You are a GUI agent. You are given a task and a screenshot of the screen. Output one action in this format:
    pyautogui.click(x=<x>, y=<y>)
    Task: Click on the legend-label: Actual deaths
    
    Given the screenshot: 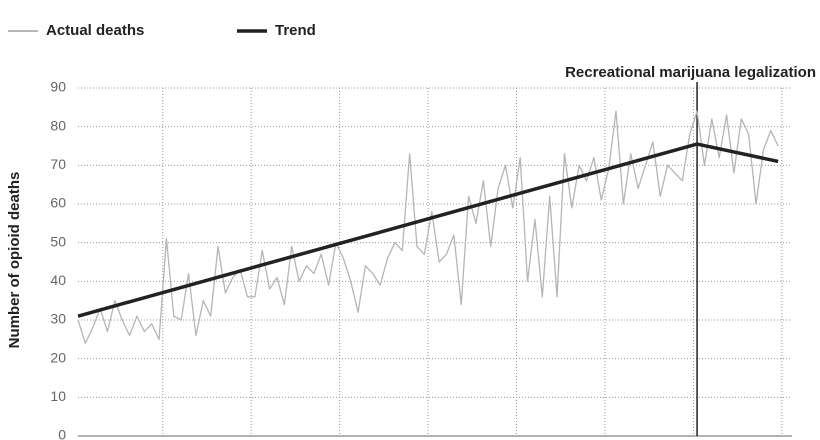 What is the action you would take?
    pyautogui.click(x=95, y=30)
    